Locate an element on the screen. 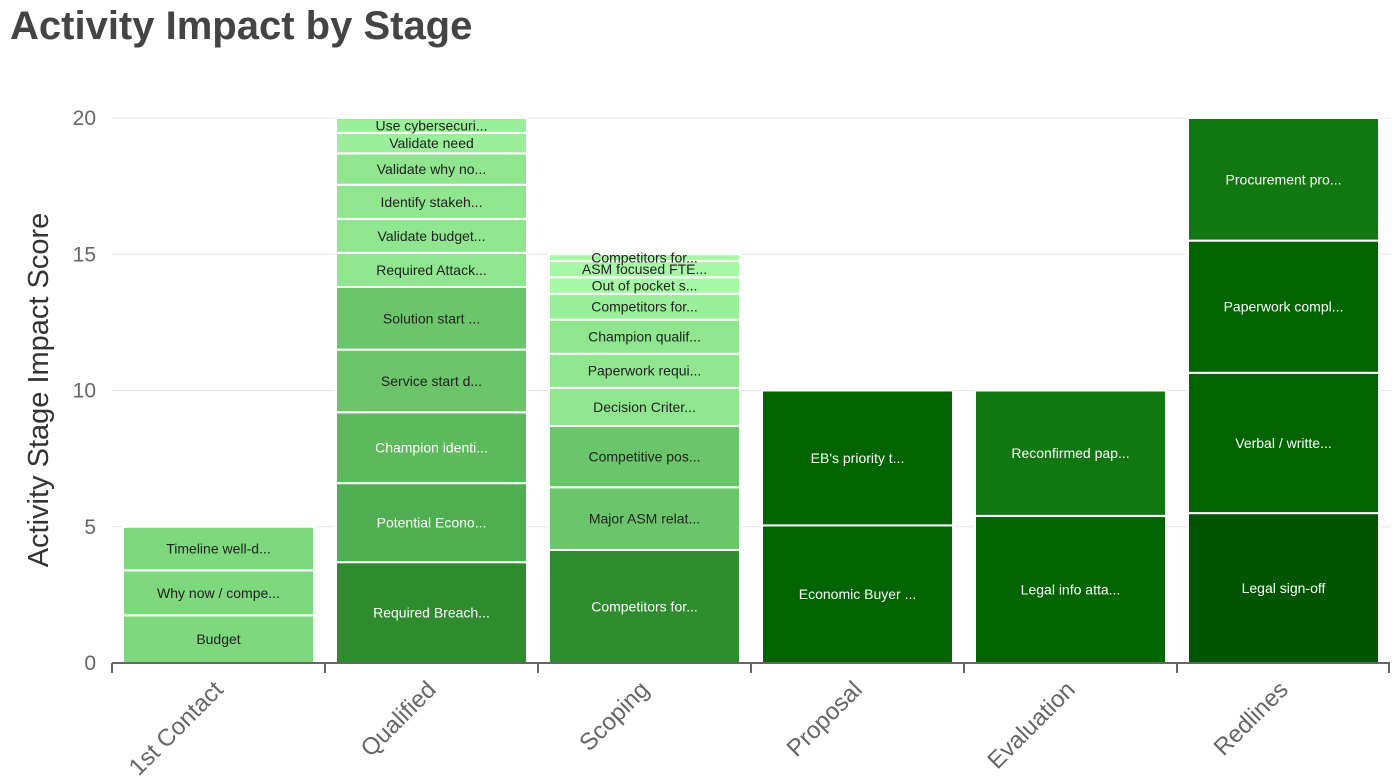  x-tick-label: Redlines is located at coordinates (1251, 718).